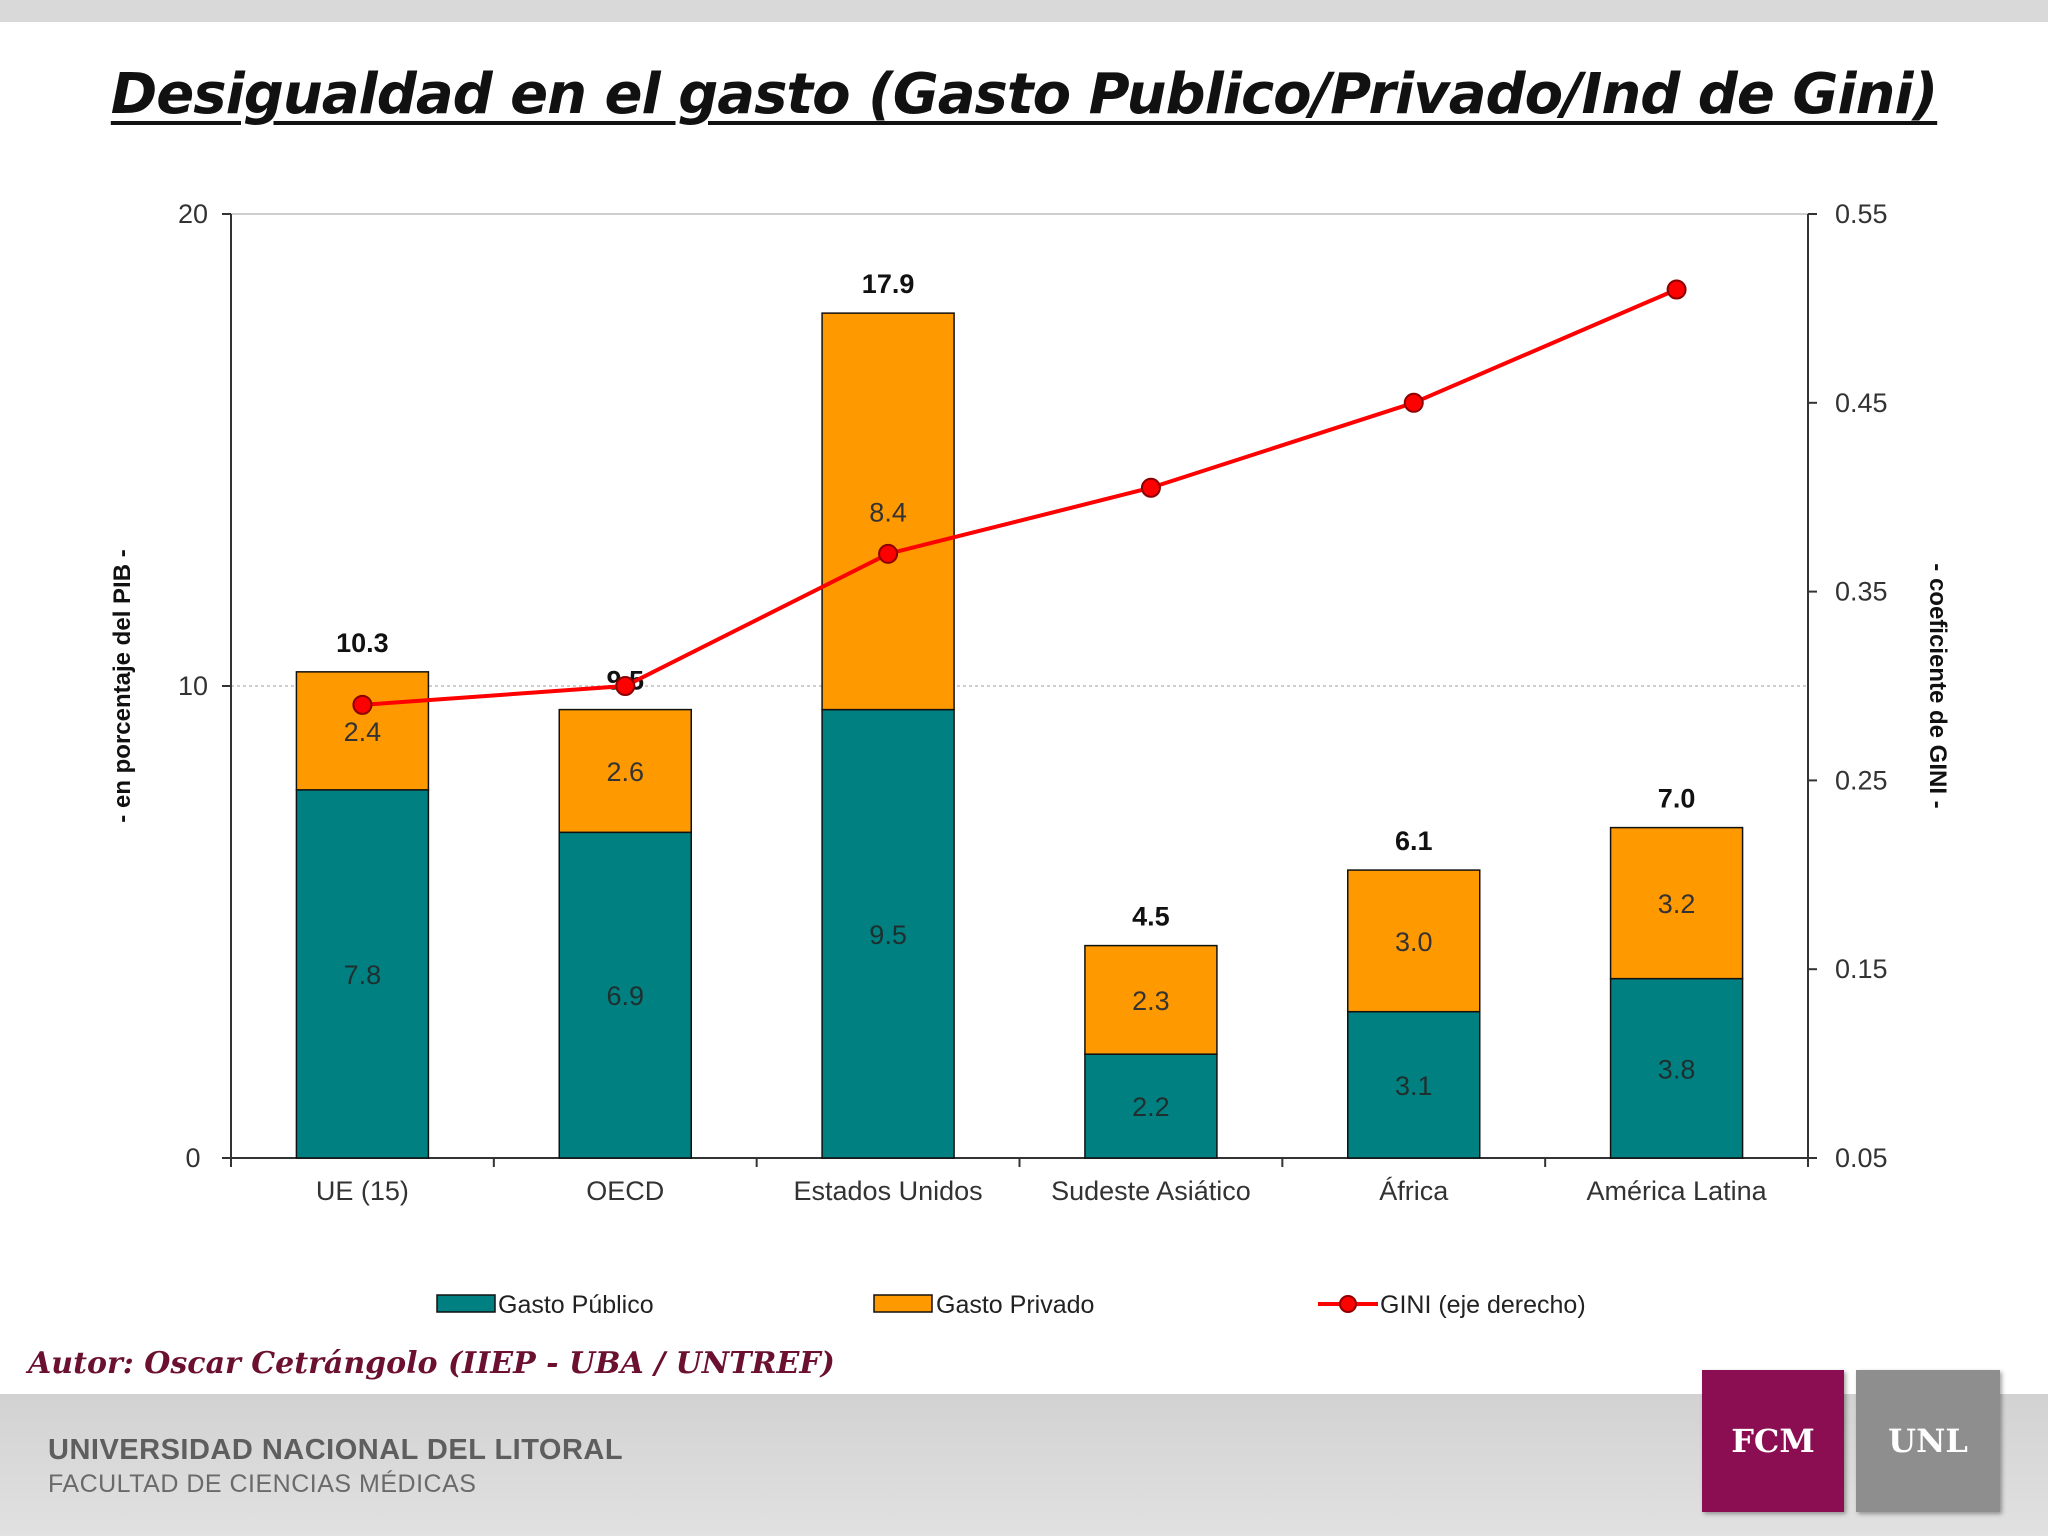  I want to click on data-label-publico: 3.1, so click(1414, 1086).